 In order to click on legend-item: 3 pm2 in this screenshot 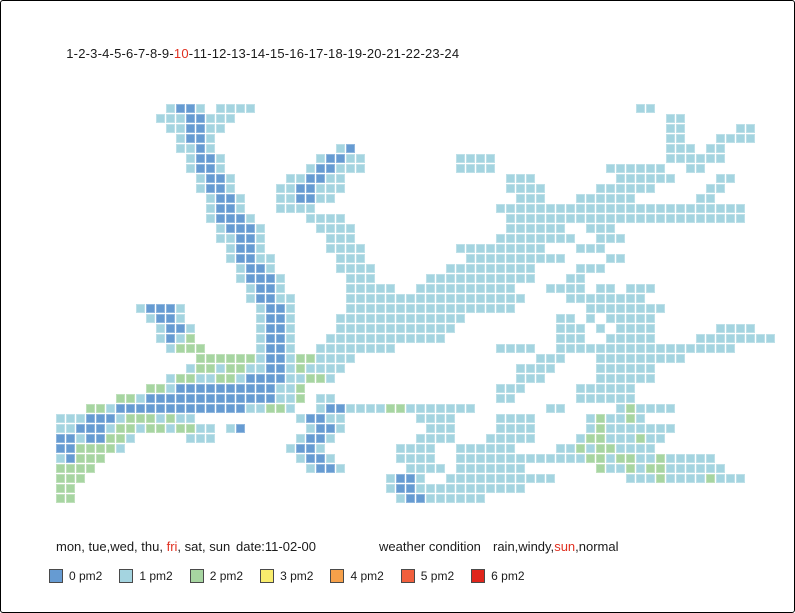, I will do `click(286, 576)`.